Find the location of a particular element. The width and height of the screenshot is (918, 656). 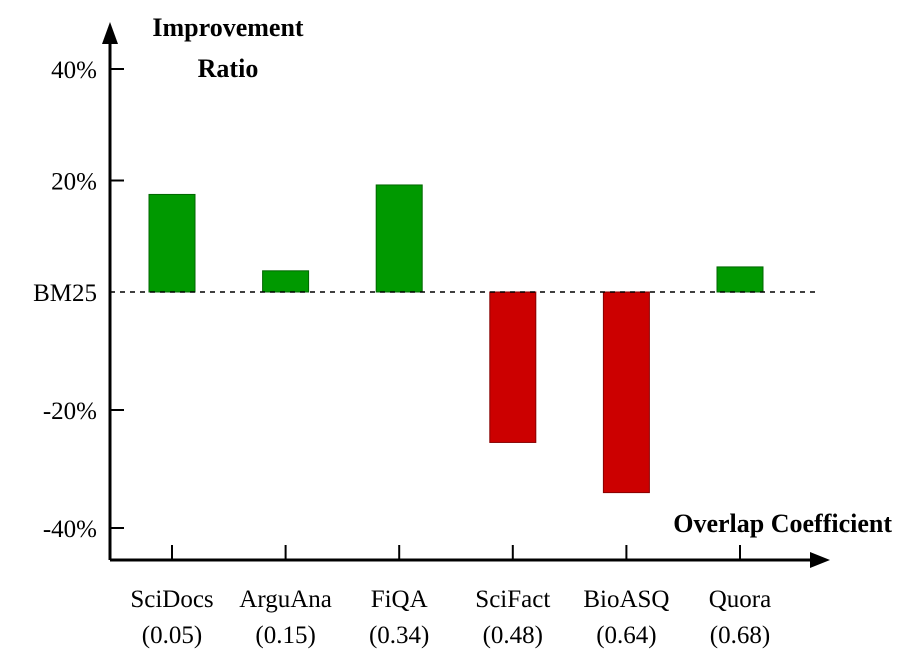

x-tick-label-dataset: ArguAna is located at coordinates (285, 599).